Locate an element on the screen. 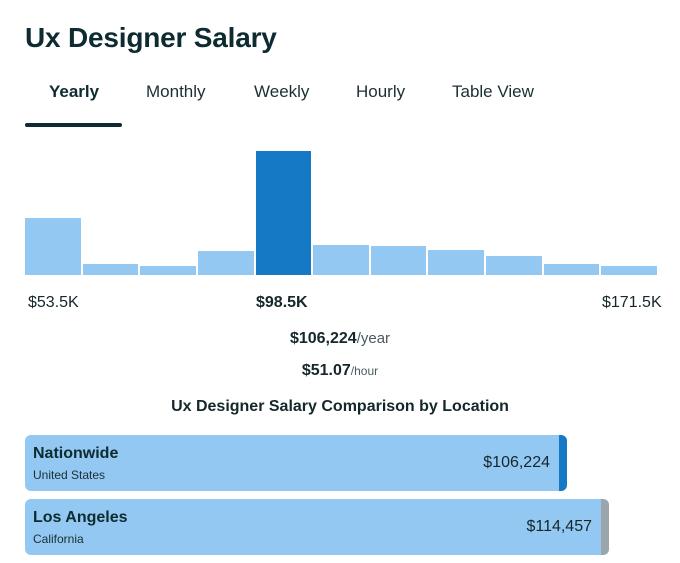  tab-monthly: Monthly is located at coordinates (176, 91).